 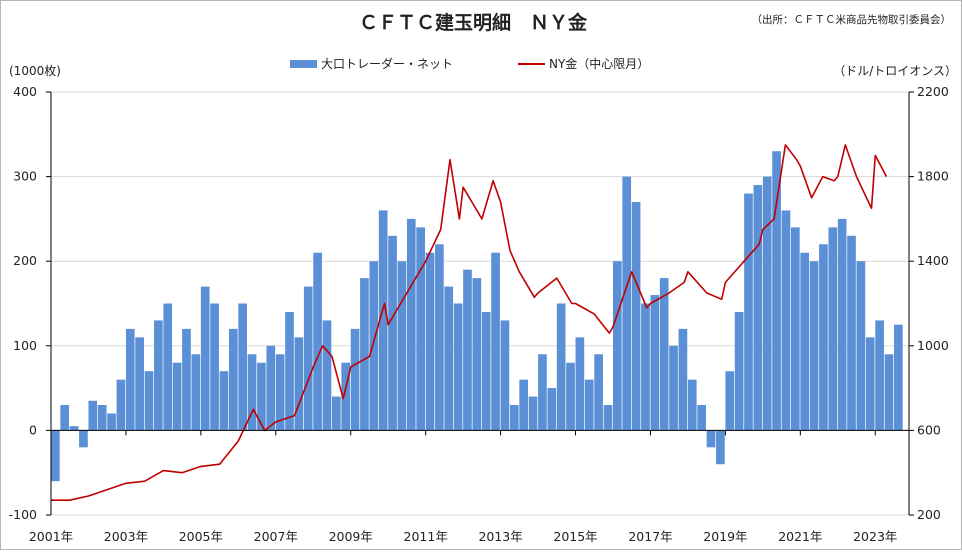 What do you see at coordinates (800, 536) in the screenshot?
I see `x-tick-label: 2021年` at bounding box center [800, 536].